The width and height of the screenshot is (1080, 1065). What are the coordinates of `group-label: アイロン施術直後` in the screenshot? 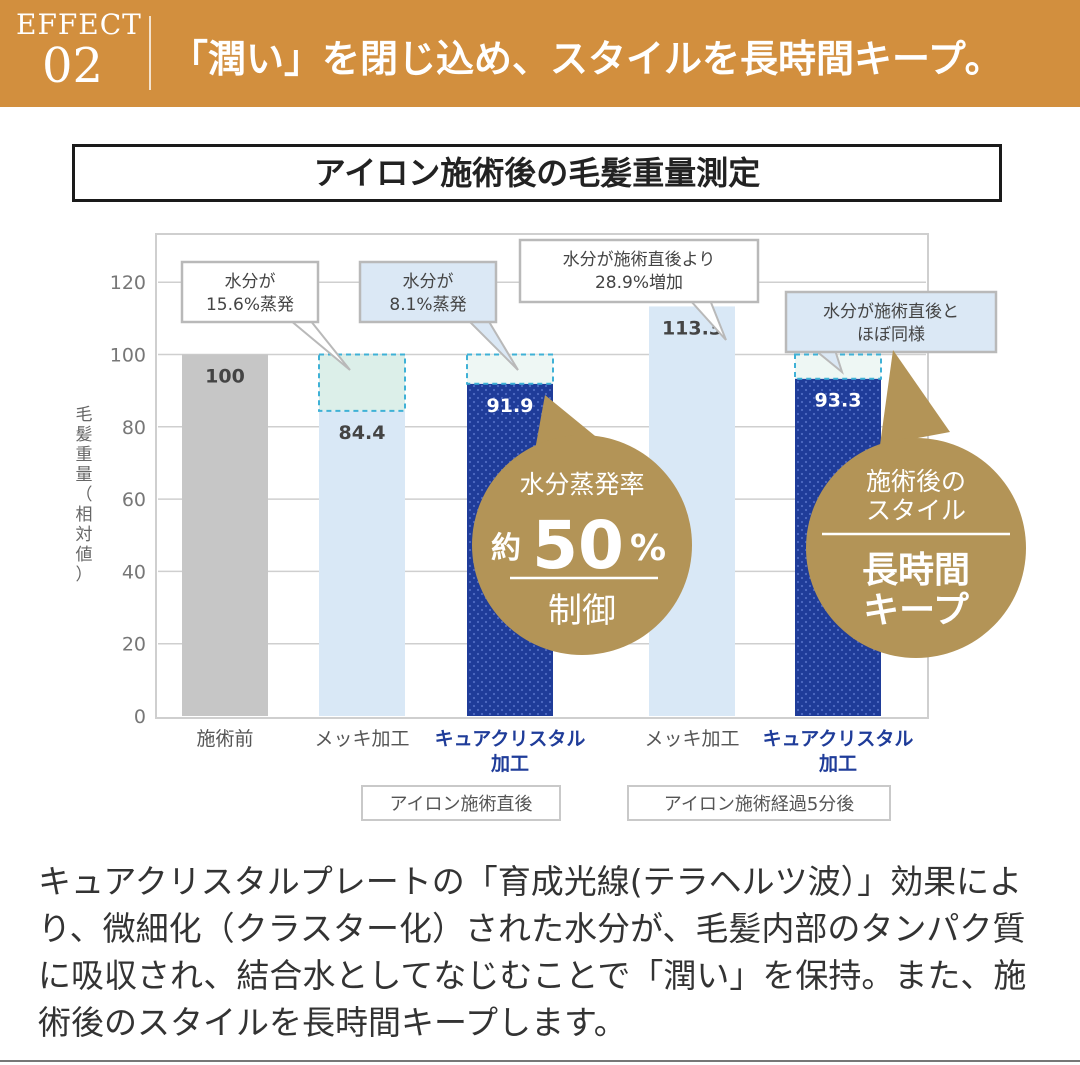 It's located at (460, 804).